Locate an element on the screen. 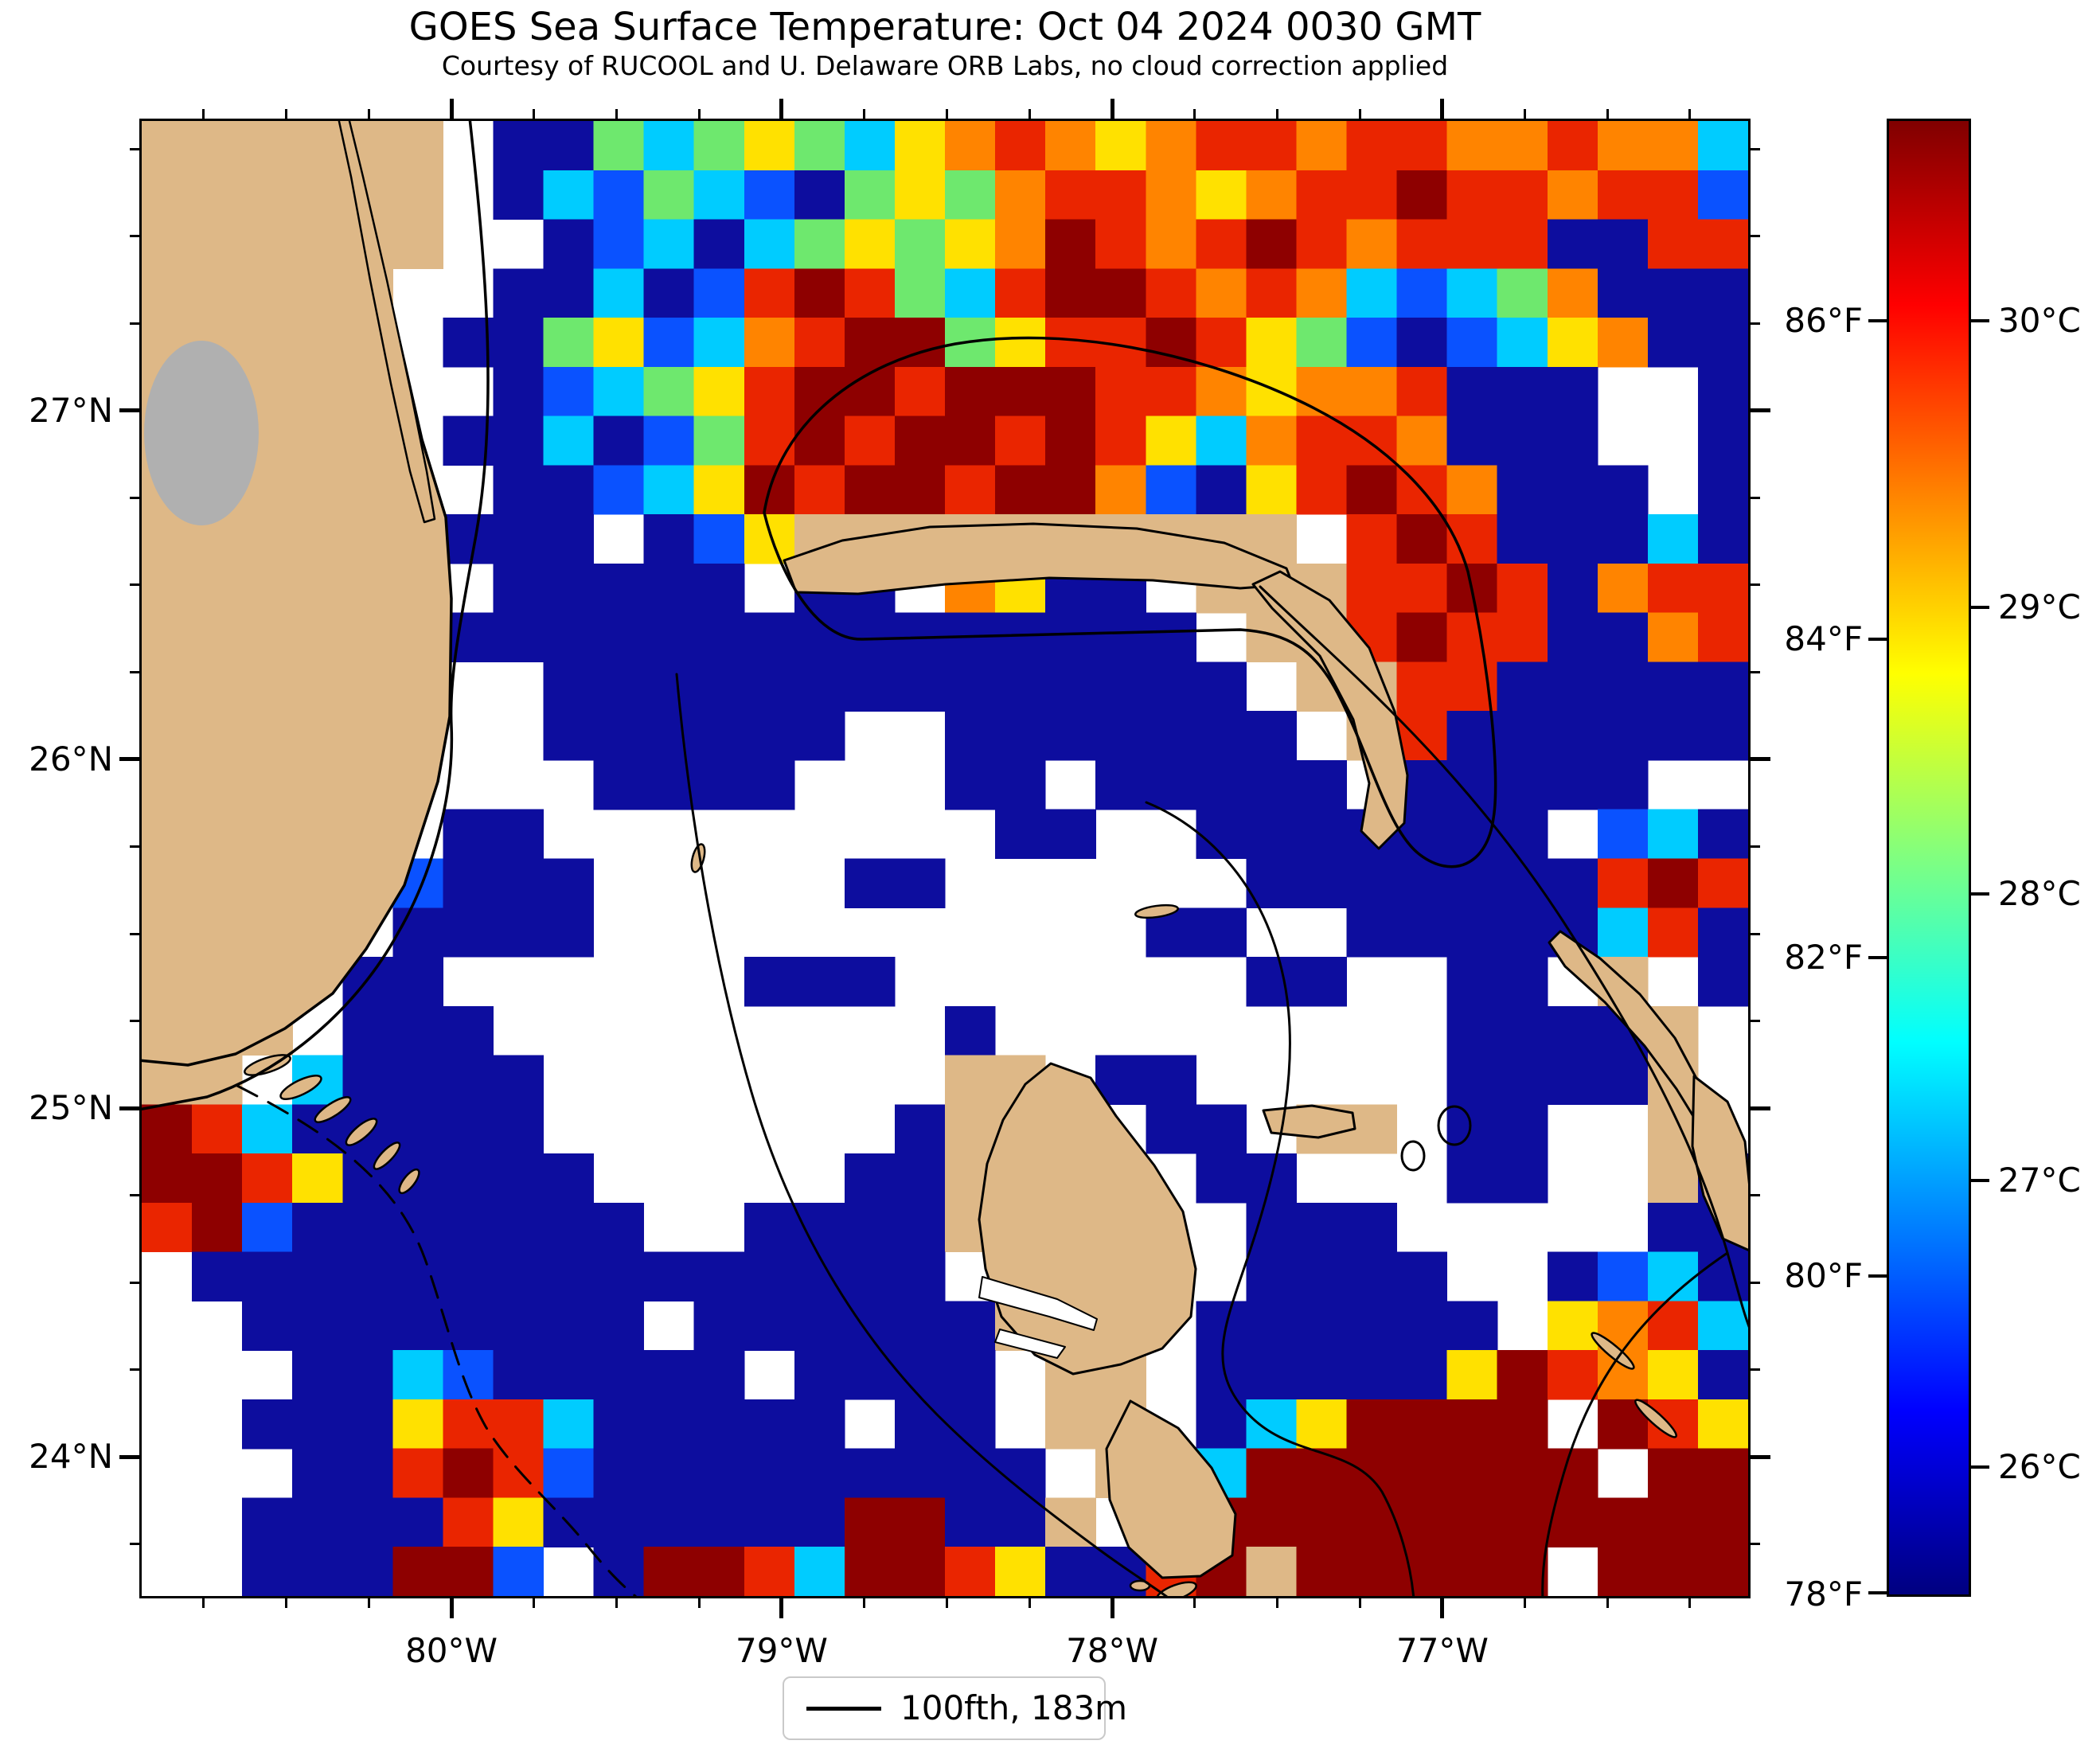 This screenshot has height=1760, width=2100. lake-okeechobee is located at coordinates (201, 433).